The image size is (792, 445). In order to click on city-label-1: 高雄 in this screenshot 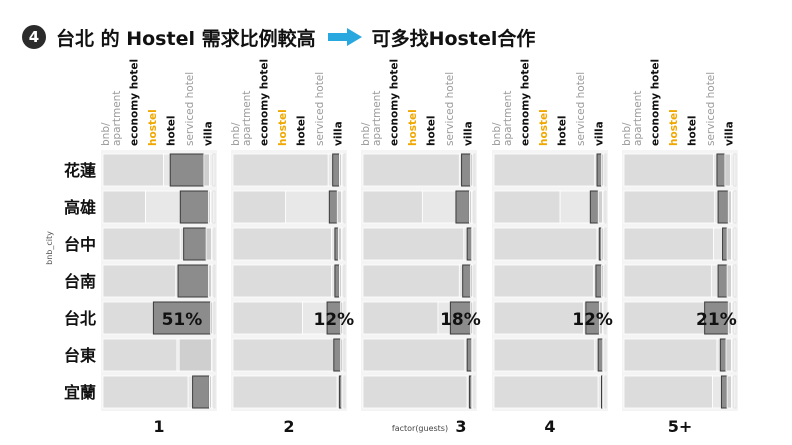, I will do `click(80, 207)`.